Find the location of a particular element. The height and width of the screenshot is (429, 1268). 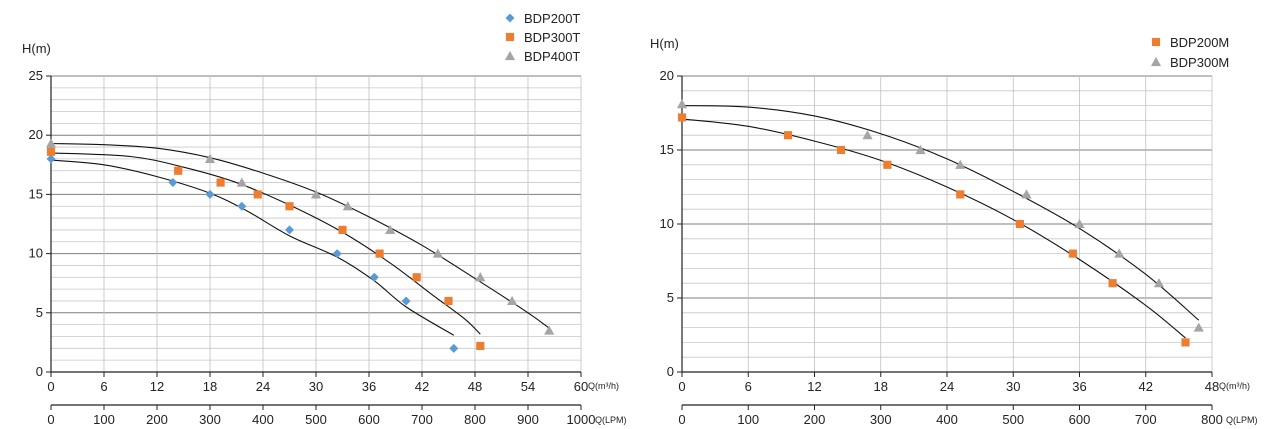

lpm-tick-label: 1000 is located at coordinates (581, 419).